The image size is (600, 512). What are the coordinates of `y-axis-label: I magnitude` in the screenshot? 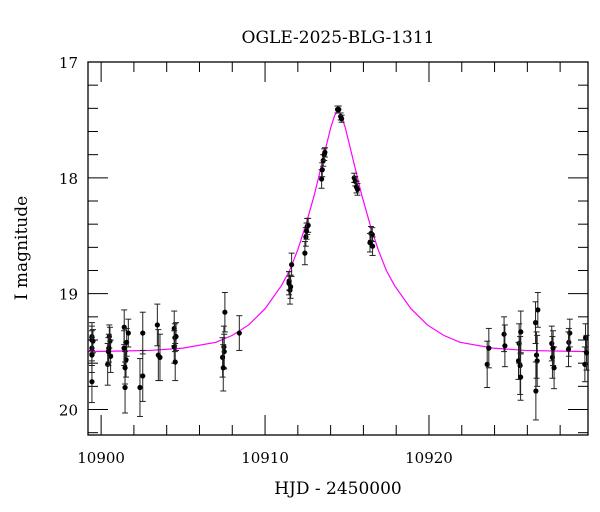 It's located at (22, 248).